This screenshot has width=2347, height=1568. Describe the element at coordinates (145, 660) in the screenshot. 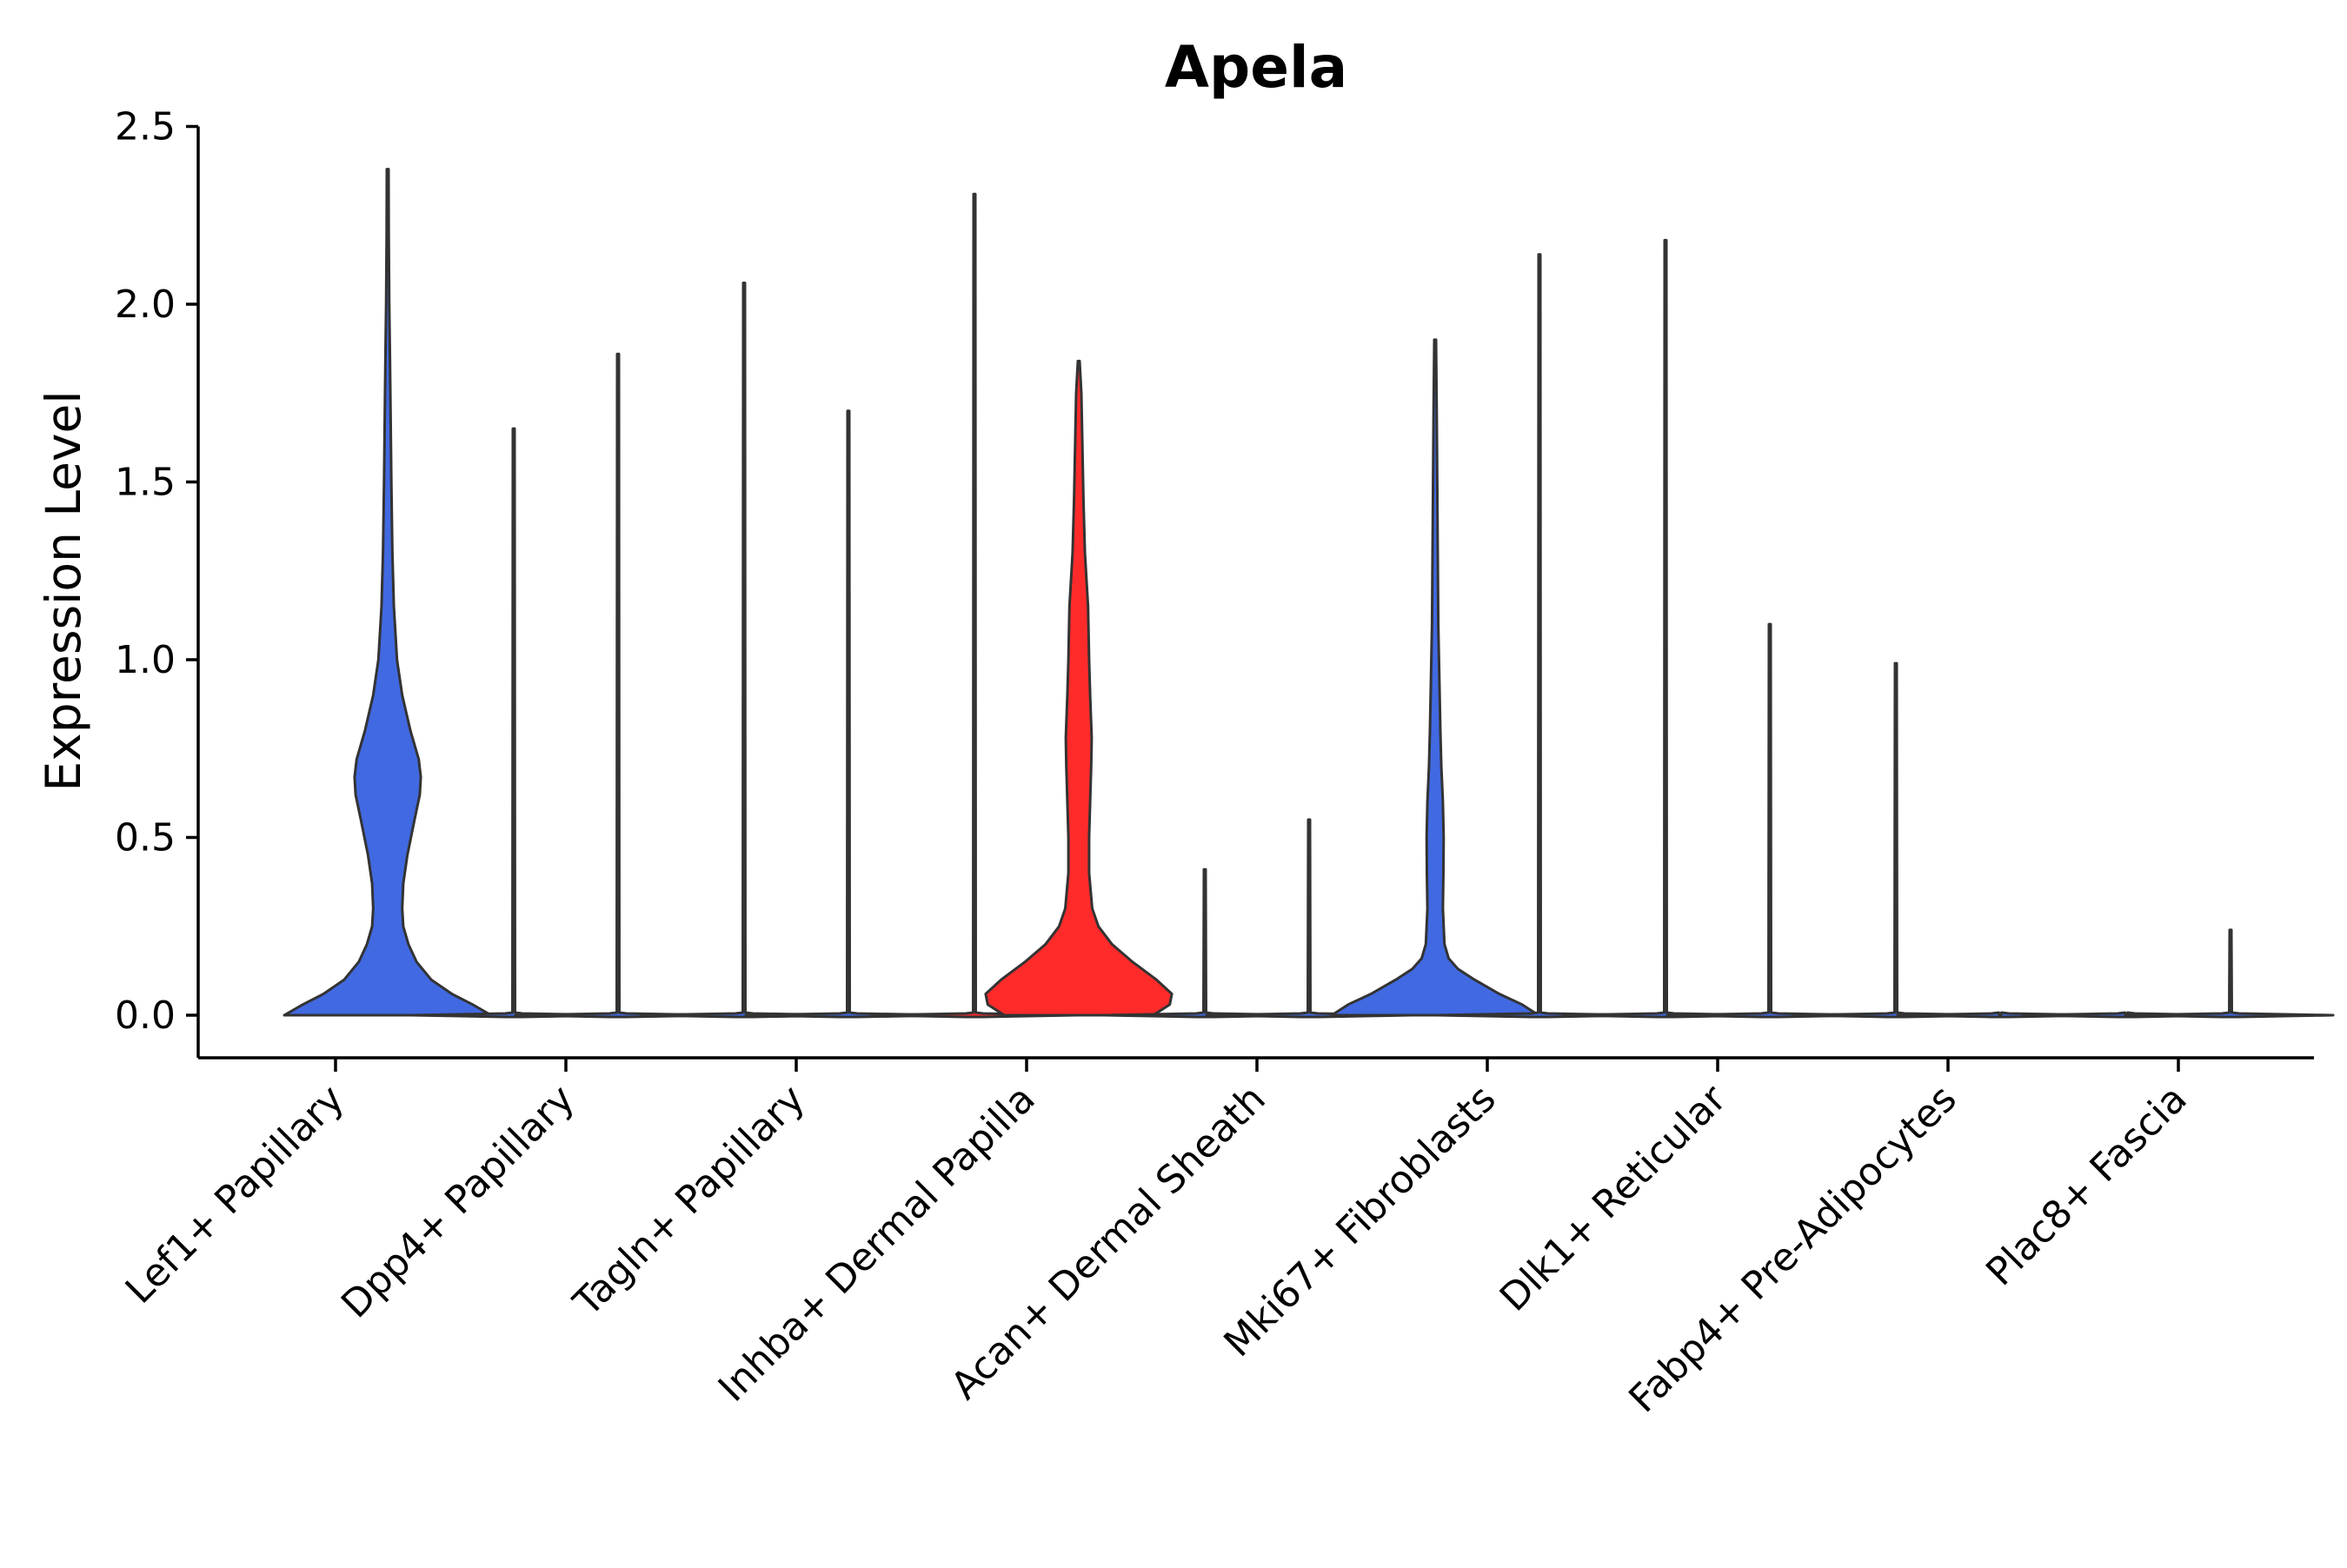

I see `y-tick-label: 1.0` at that location.